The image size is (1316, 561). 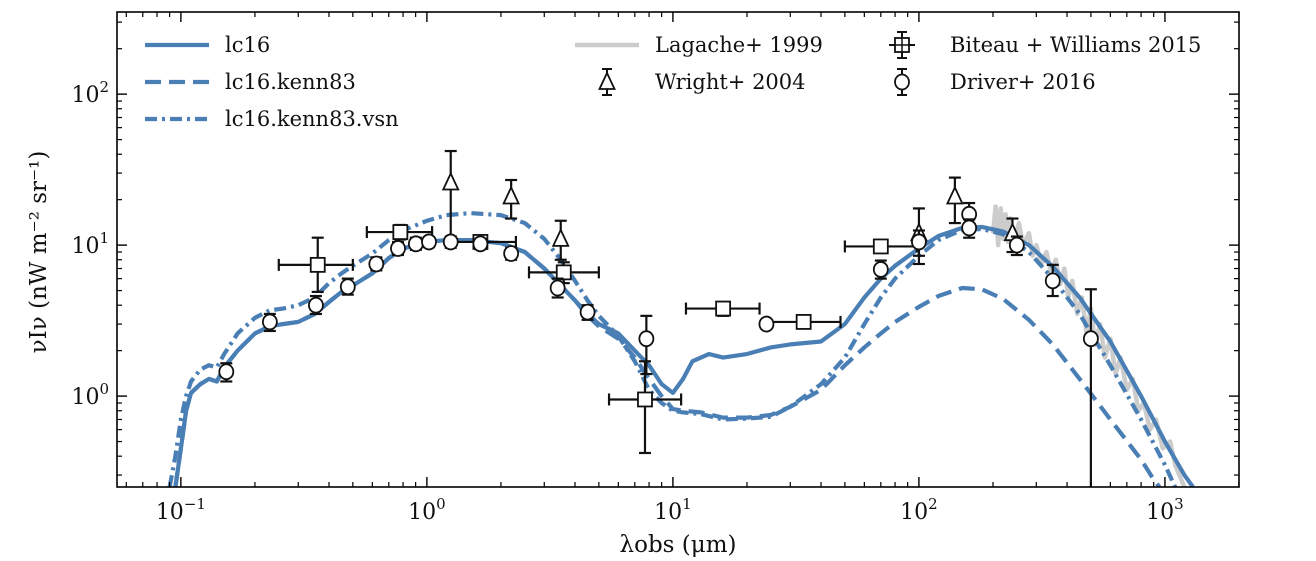 I want to click on legend-item-biteau-williams-2015-label: Biteau + Williams 2015, so click(x=1075, y=45).